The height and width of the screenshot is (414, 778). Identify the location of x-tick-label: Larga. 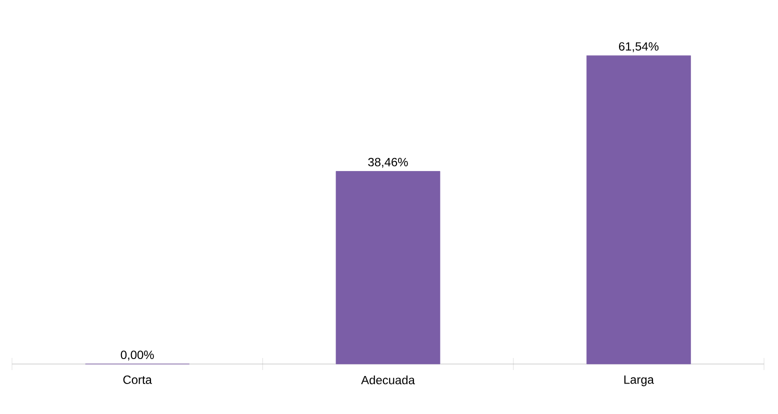
(639, 381).